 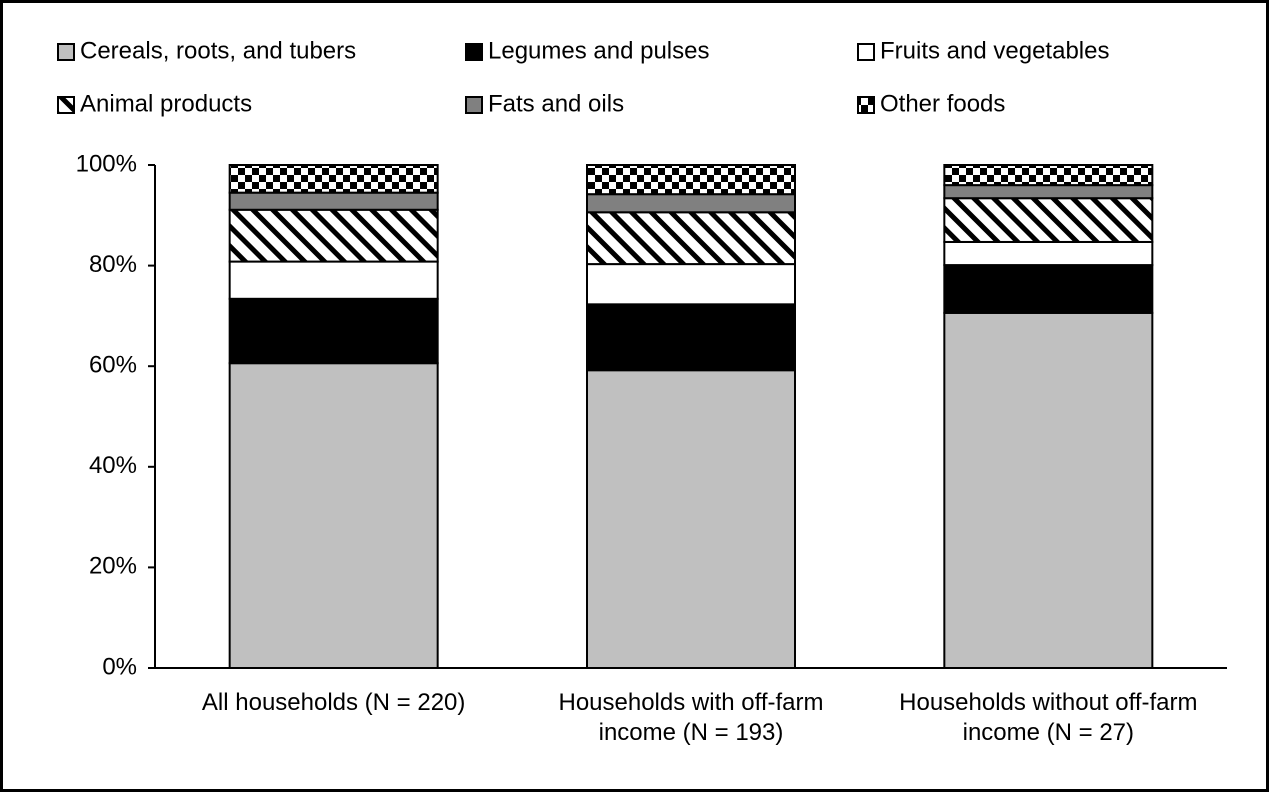 What do you see at coordinates (556, 103) in the screenshot?
I see `legend-label: Fats and oils` at bounding box center [556, 103].